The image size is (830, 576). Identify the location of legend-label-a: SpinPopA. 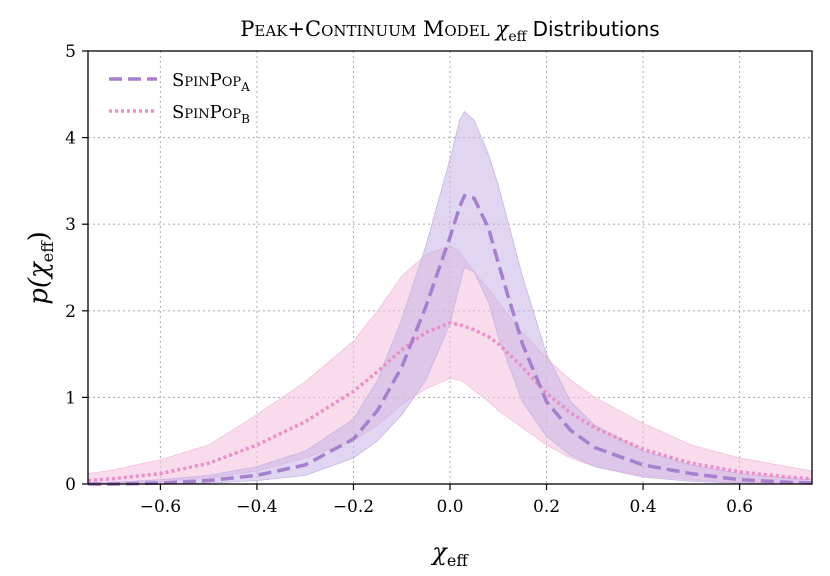
(211, 82).